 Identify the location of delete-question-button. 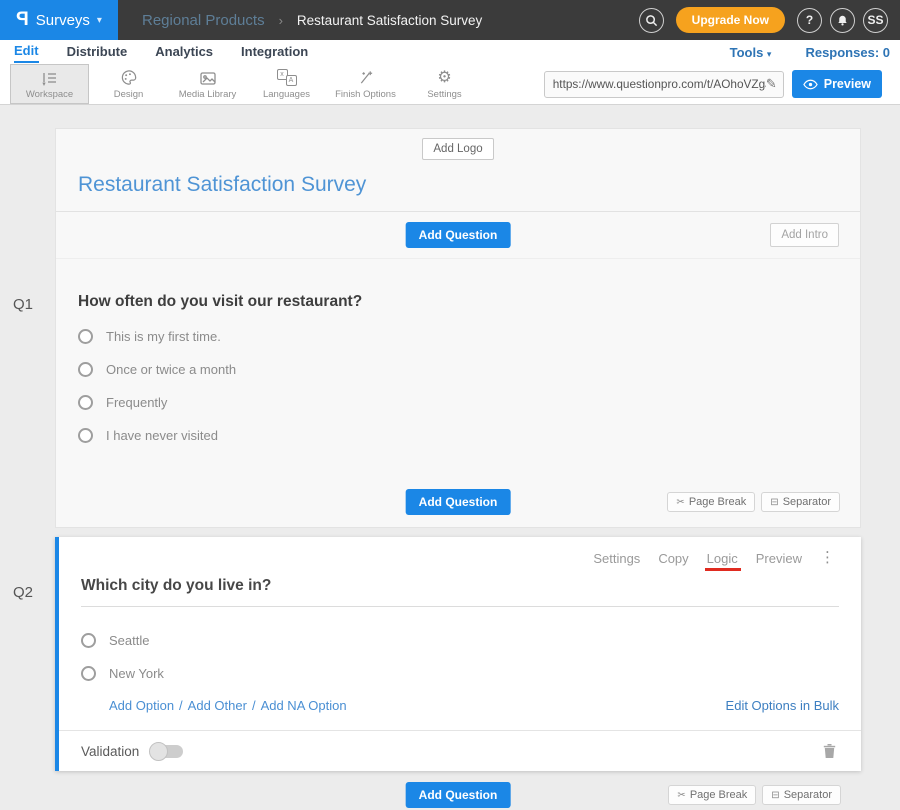
(829, 751).